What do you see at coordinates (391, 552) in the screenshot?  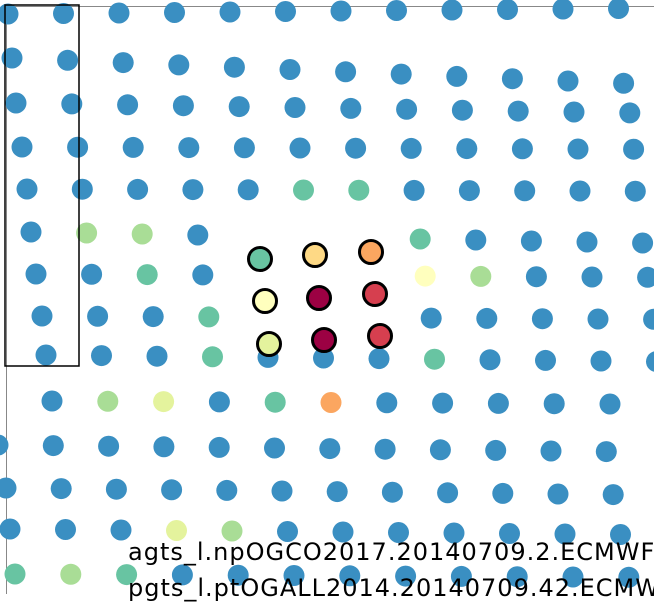 I see `caption-line-1: agts_l.npOGCO2017.20140709.2.ECMWF` at bounding box center [391, 552].